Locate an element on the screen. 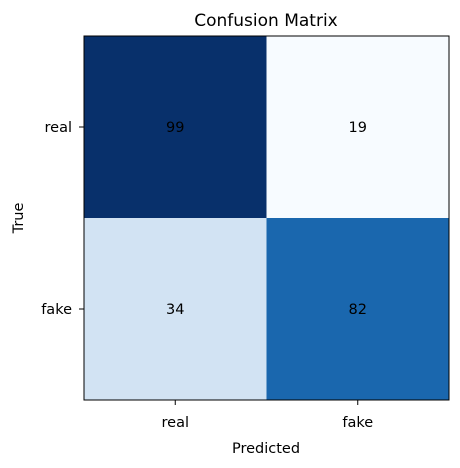  cell-value-real-fake: 19 is located at coordinates (358, 128).